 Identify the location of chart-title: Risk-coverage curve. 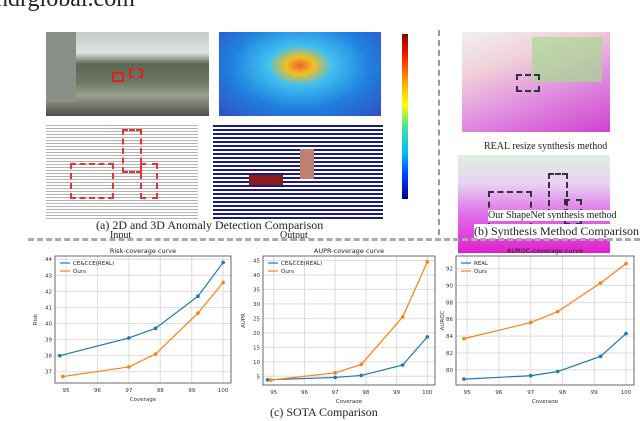
(143, 251).